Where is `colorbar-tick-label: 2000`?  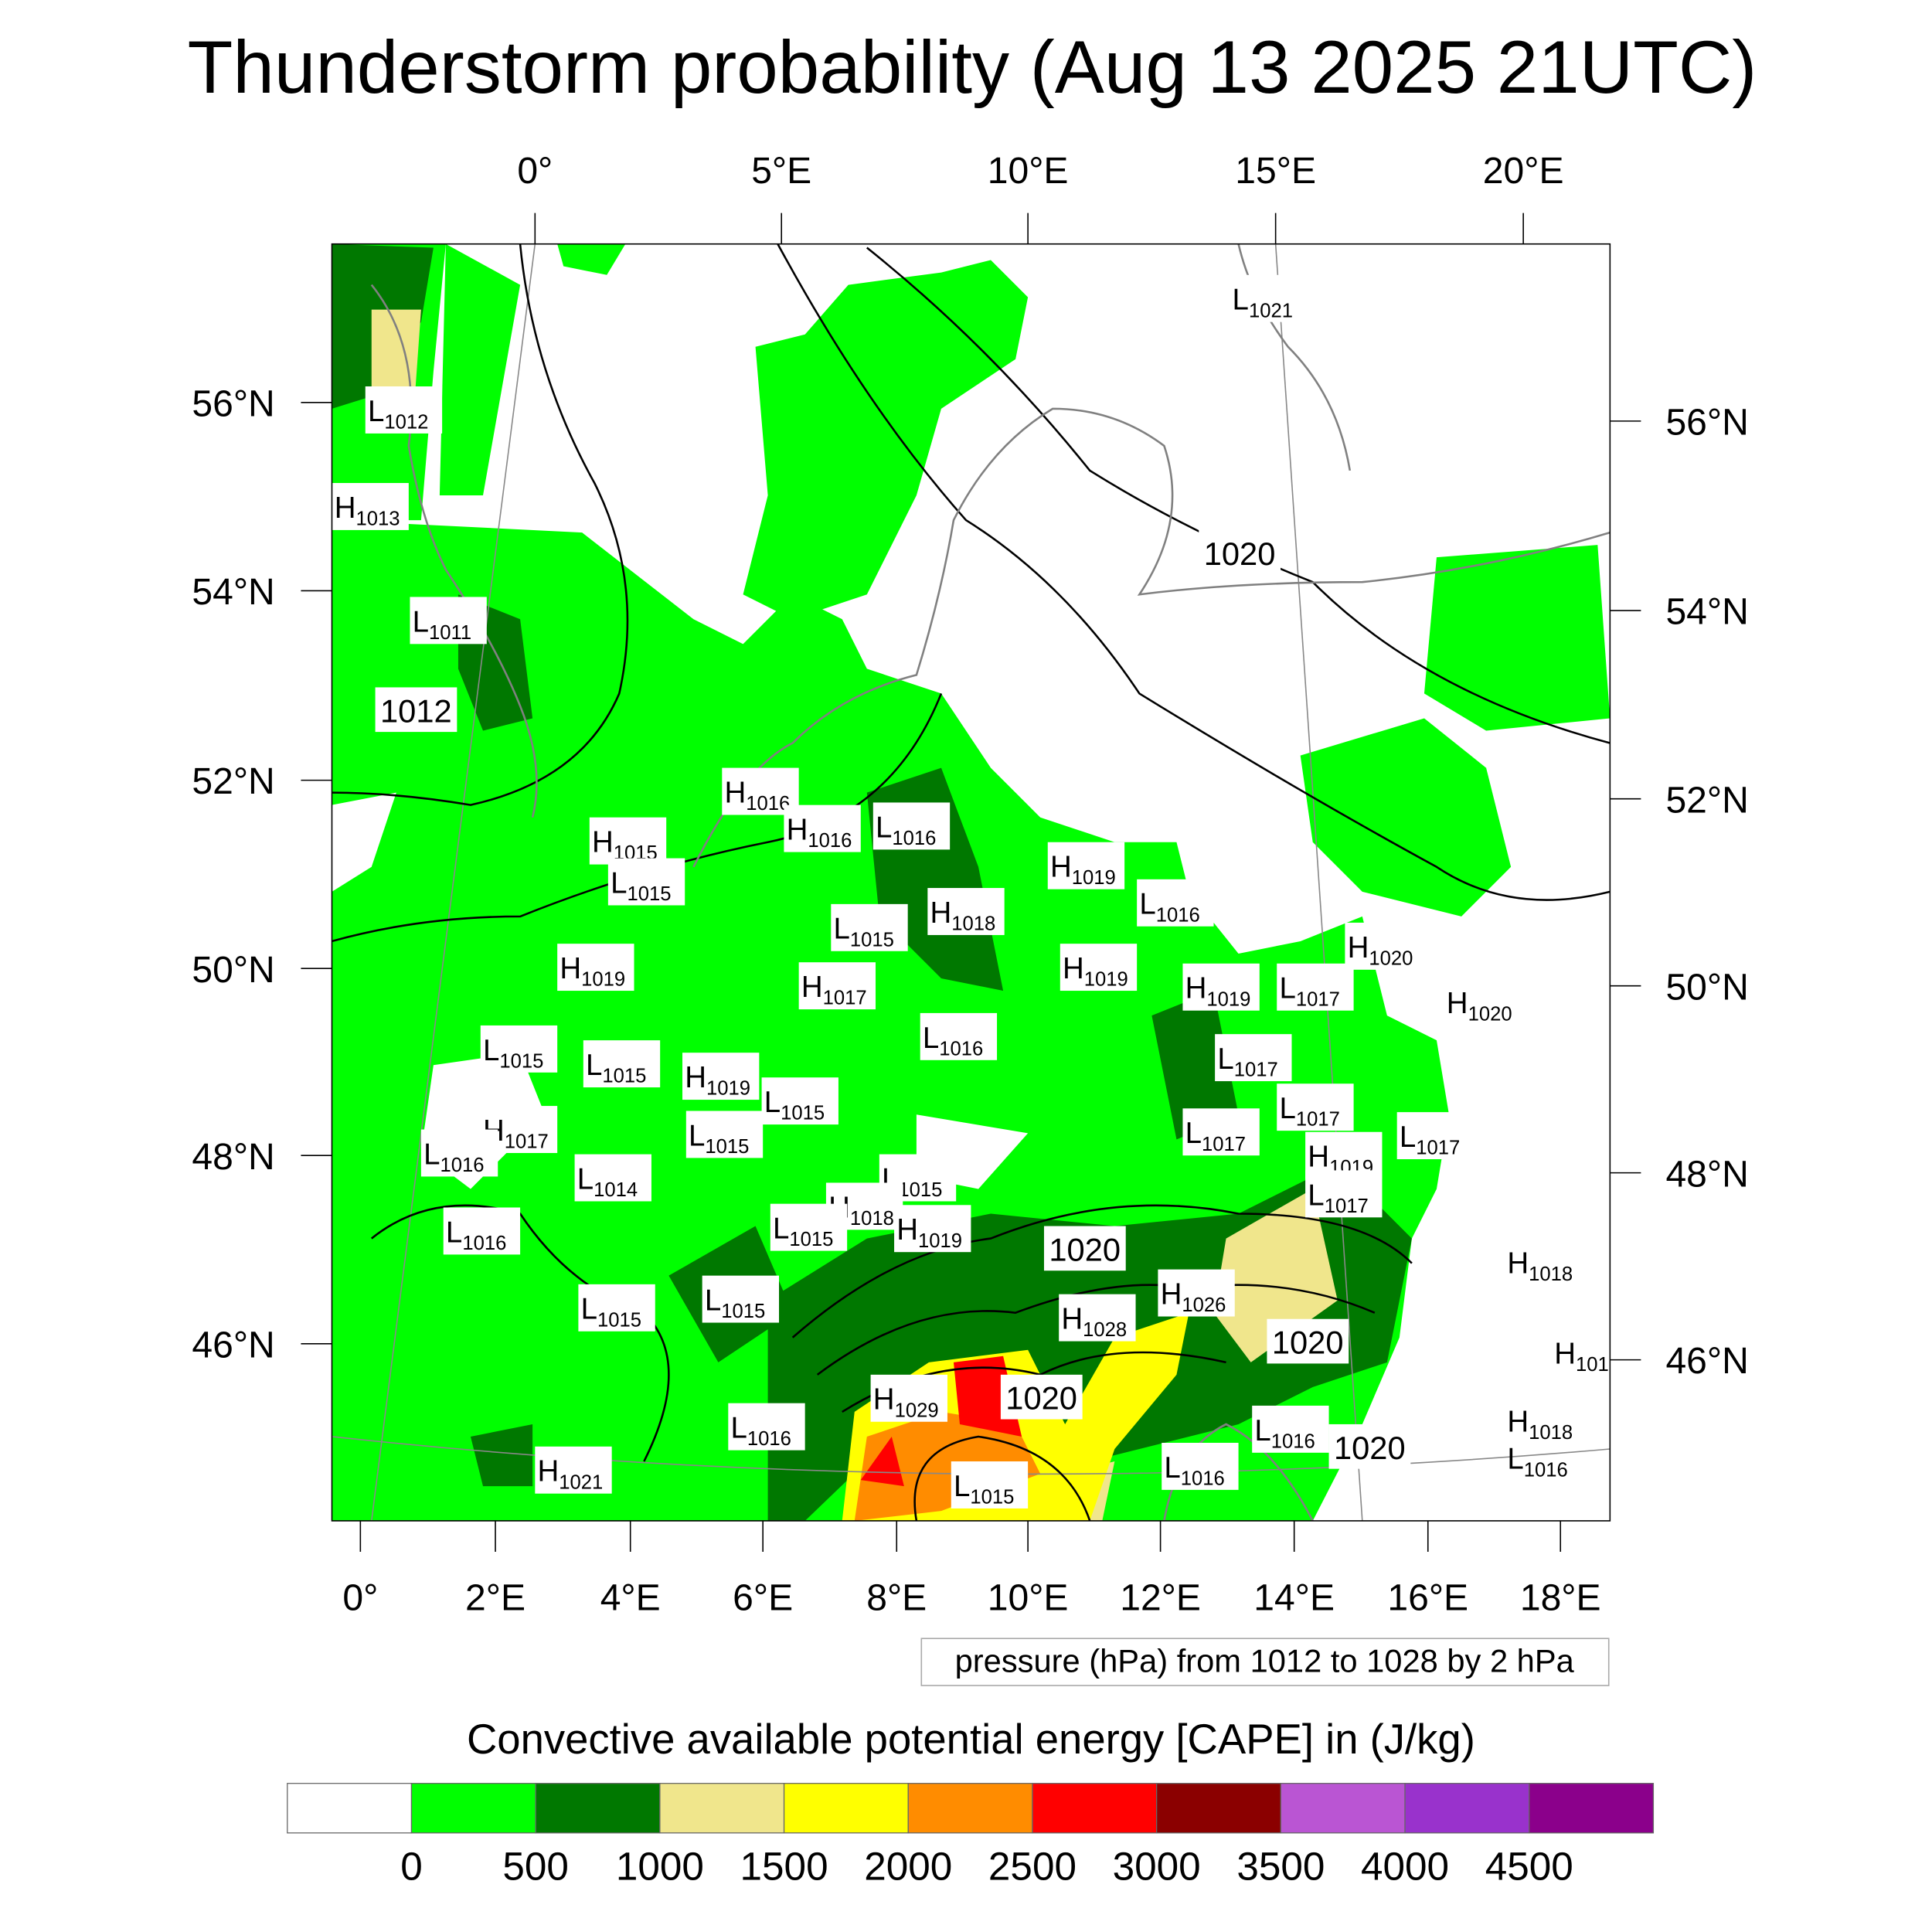
colorbar-tick-label: 2000 is located at coordinates (908, 1867).